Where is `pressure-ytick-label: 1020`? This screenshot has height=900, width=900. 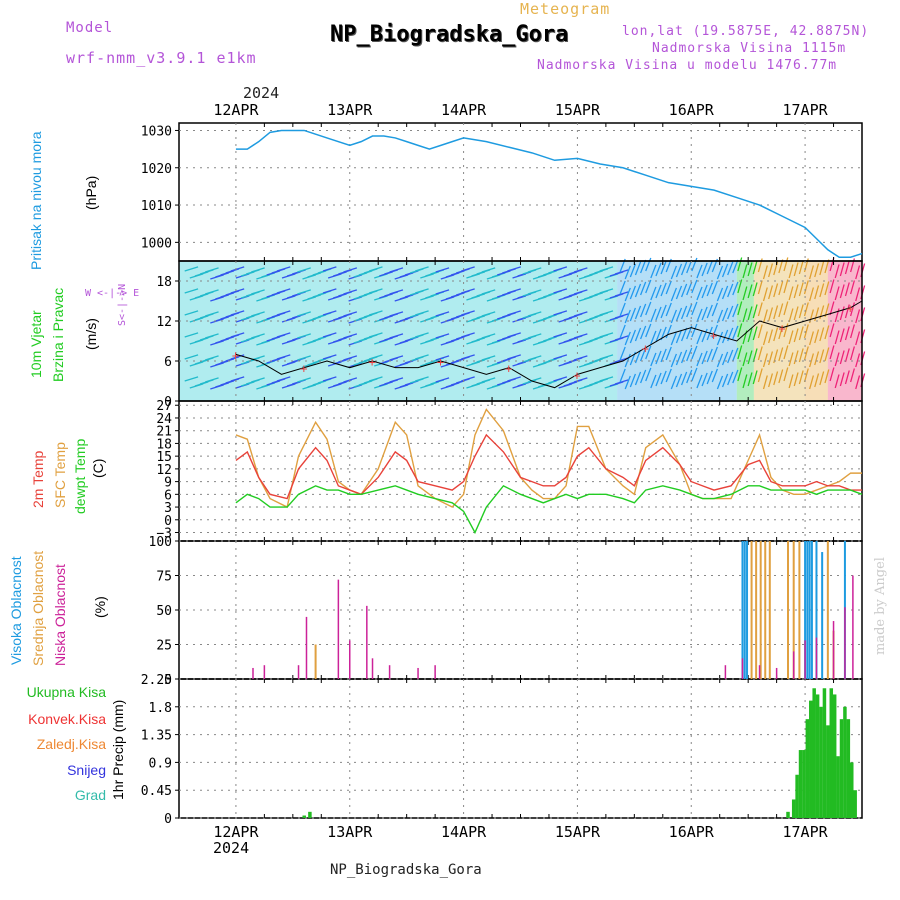 pressure-ytick-label: 1020 is located at coordinates (156, 169).